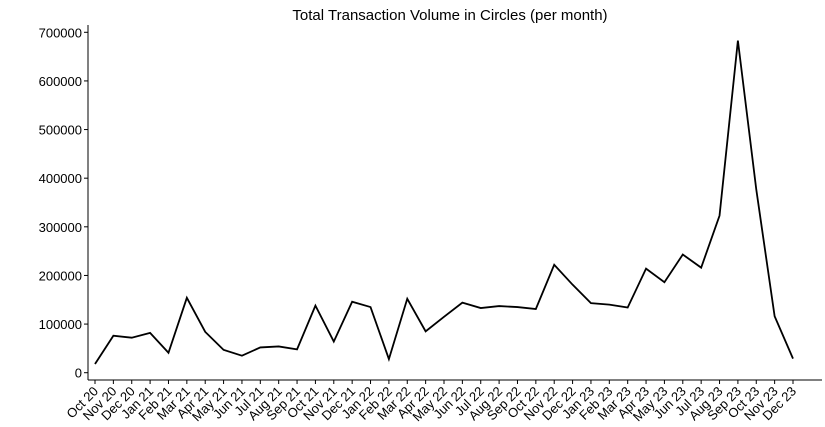  Describe the element at coordinates (60, 32) in the screenshot. I see `y-tick-label: 700000` at that location.